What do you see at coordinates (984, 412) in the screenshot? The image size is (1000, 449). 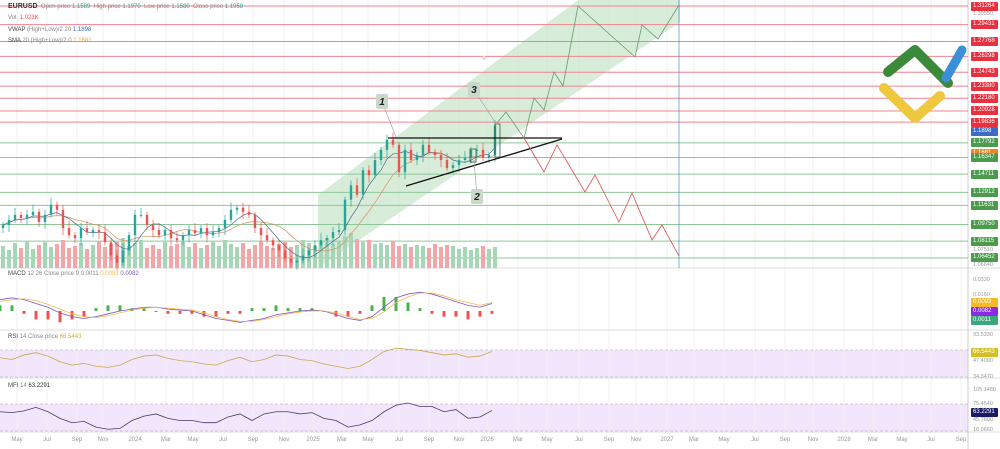 I see `mfi-value-label: 63.2291` at bounding box center [984, 412].